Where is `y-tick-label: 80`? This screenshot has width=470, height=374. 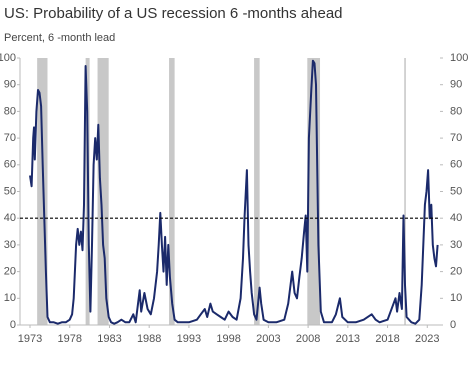
y-tick-label: 80 is located at coordinates (10, 111).